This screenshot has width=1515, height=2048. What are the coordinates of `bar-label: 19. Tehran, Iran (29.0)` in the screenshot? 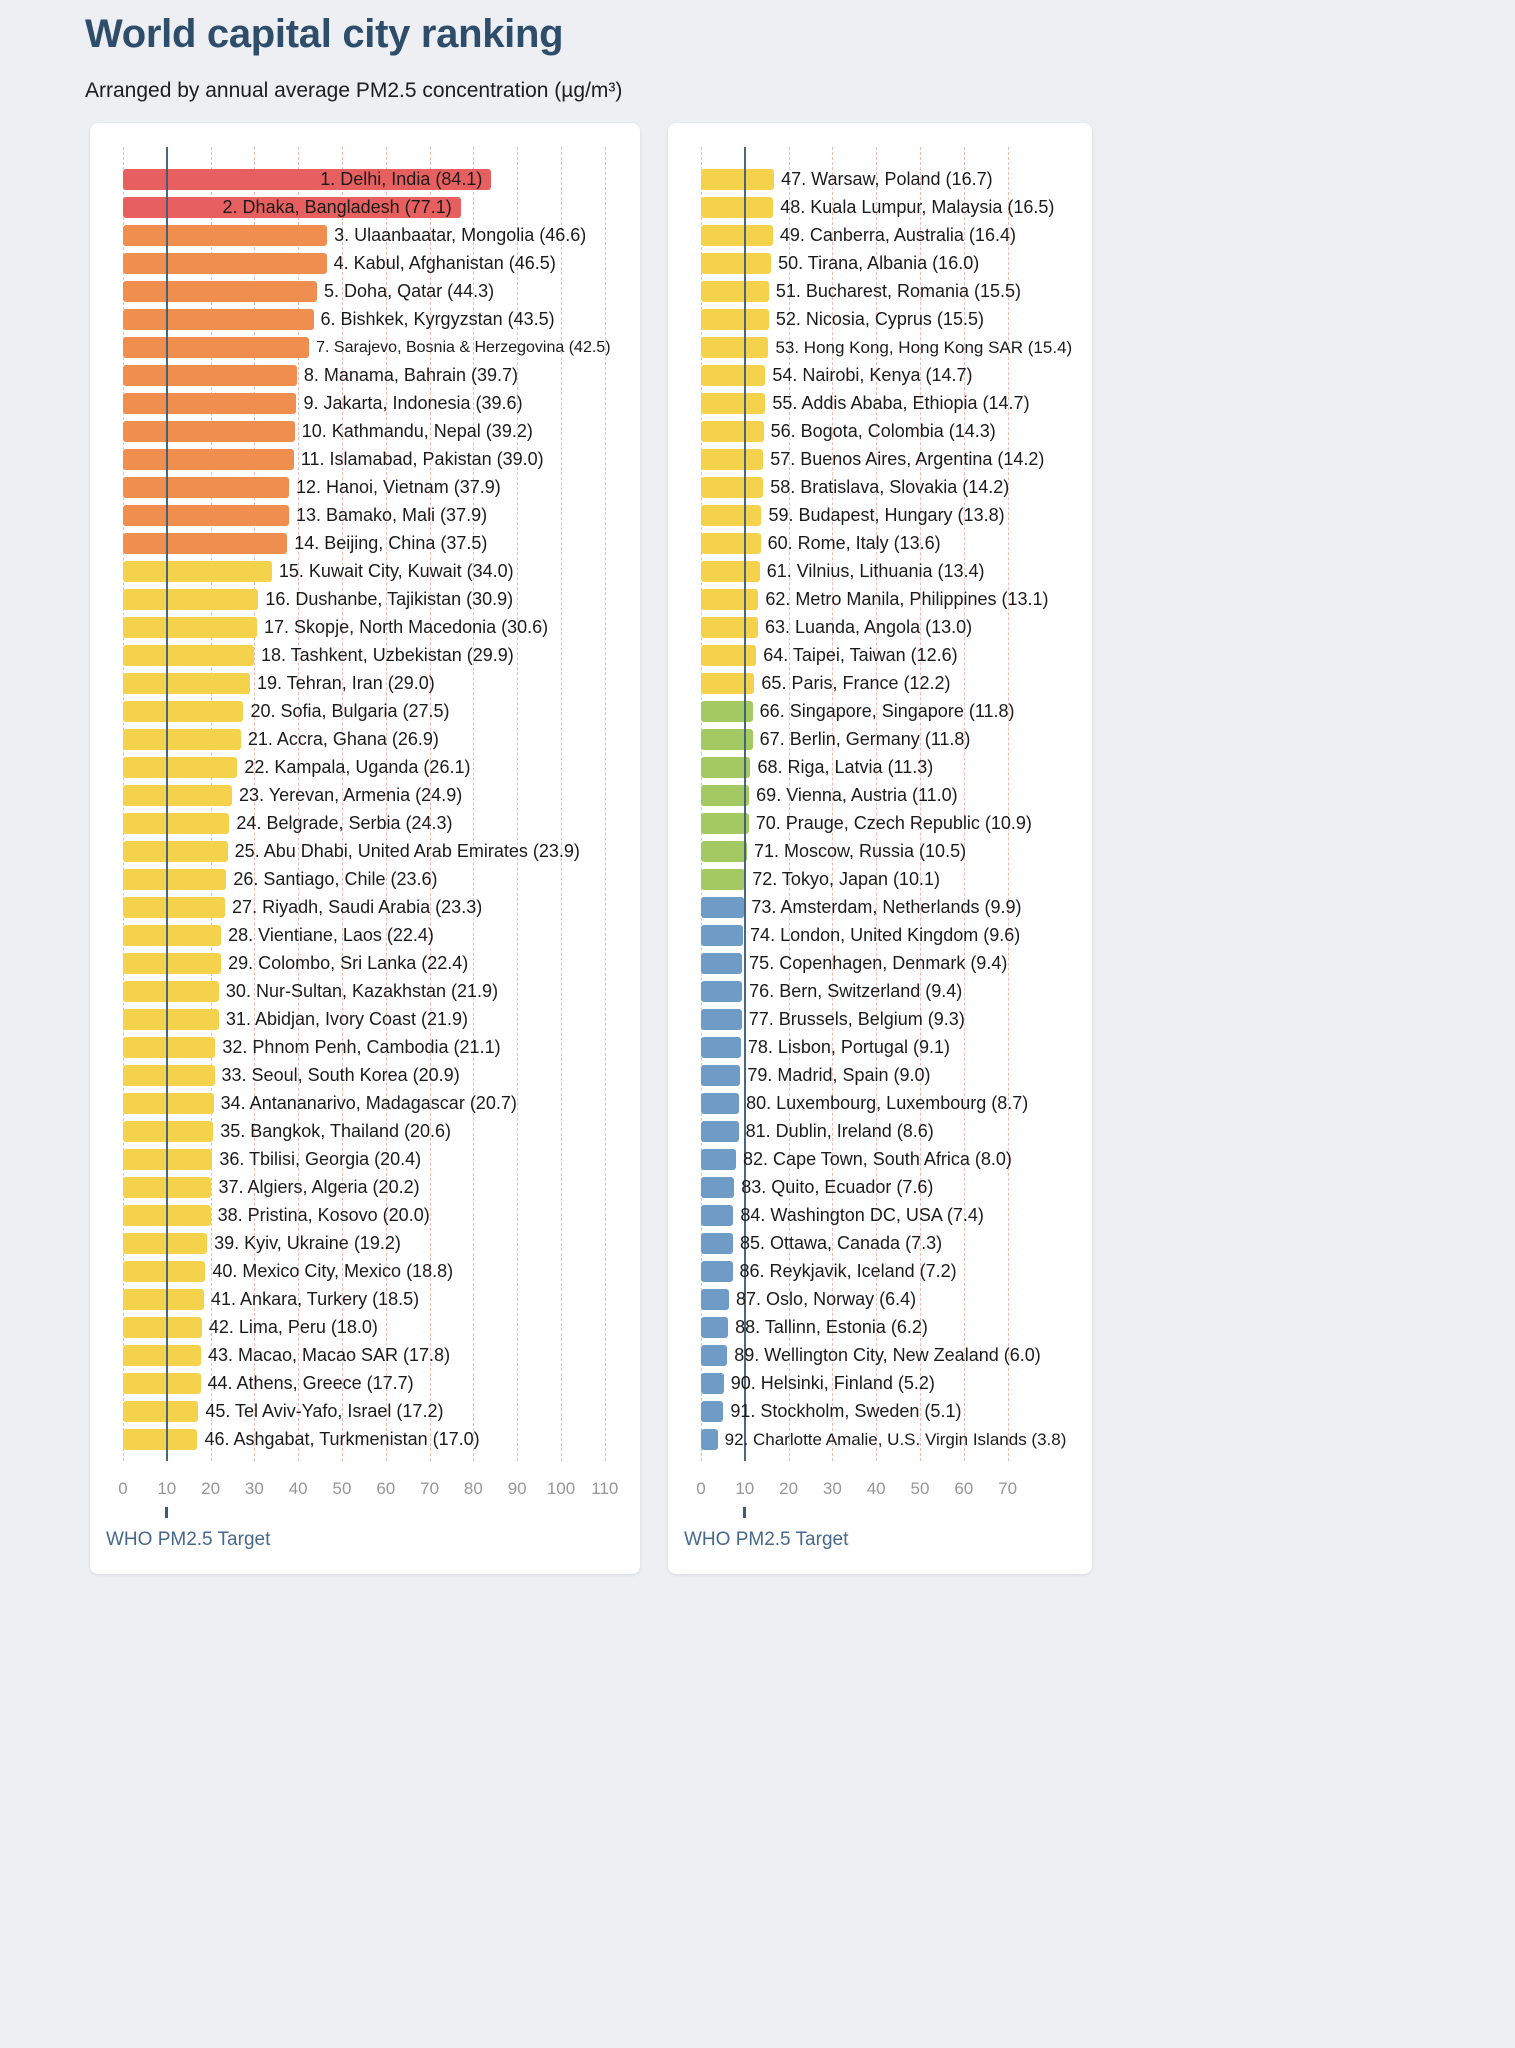 It's located at (346, 683).